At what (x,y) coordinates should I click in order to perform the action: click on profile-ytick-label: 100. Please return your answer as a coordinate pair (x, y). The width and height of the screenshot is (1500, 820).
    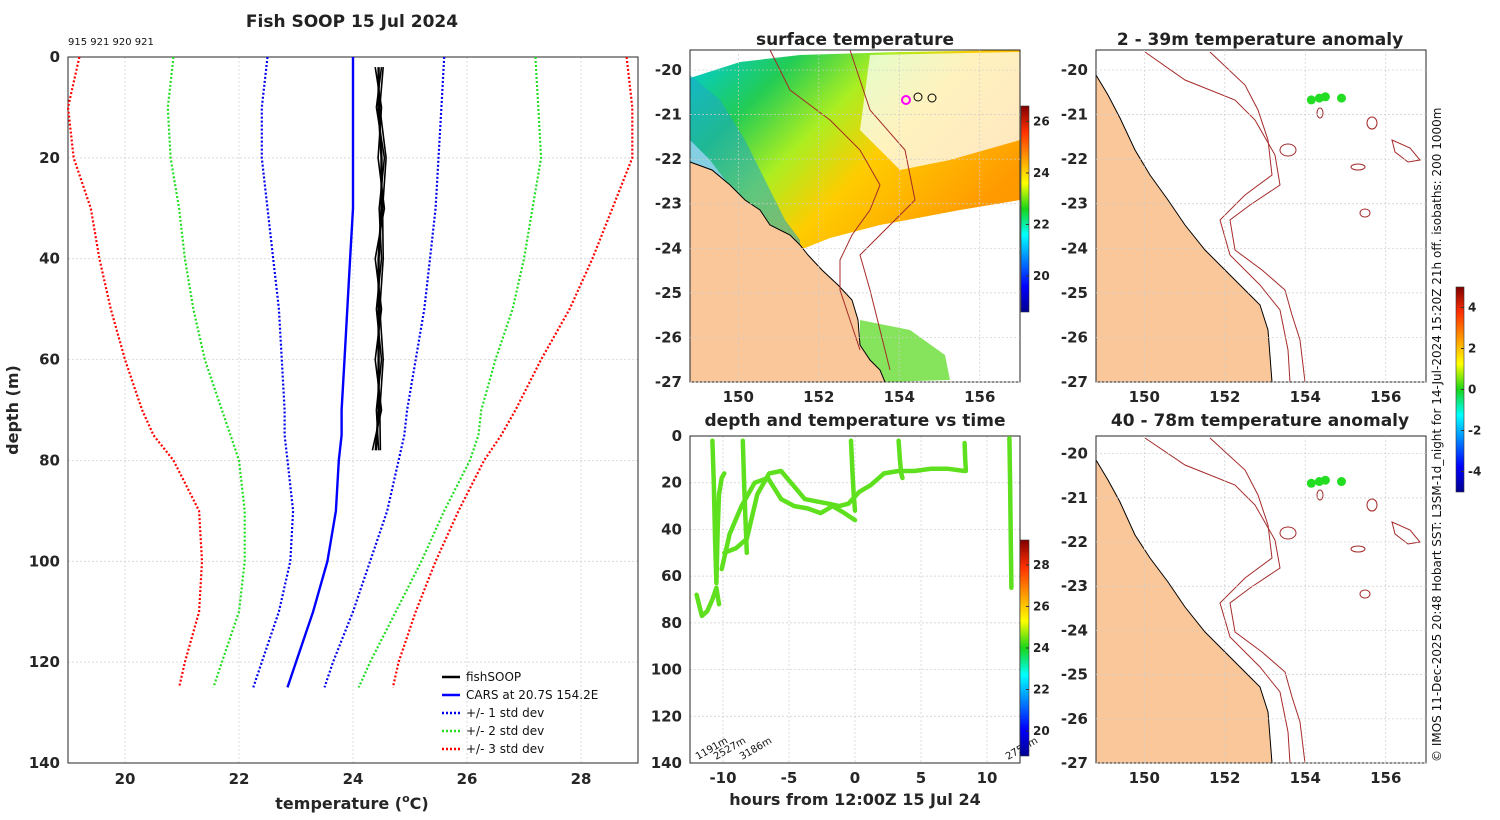
    Looking at the image, I should click on (44, 561).